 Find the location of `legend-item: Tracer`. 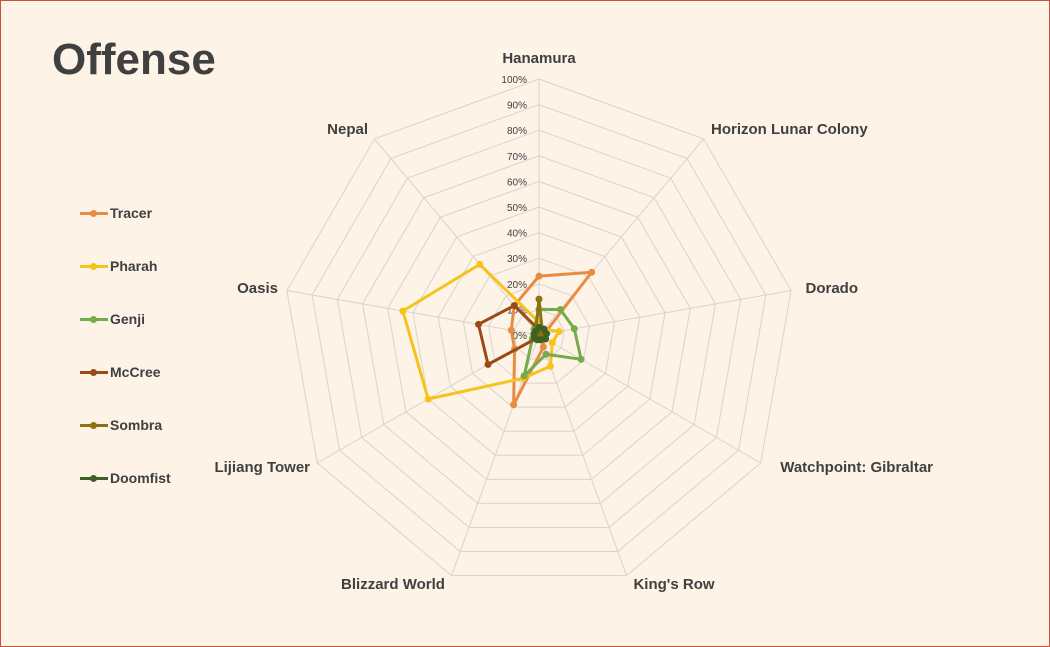

legend-item: Tracer is located at coordinates (155, 229).